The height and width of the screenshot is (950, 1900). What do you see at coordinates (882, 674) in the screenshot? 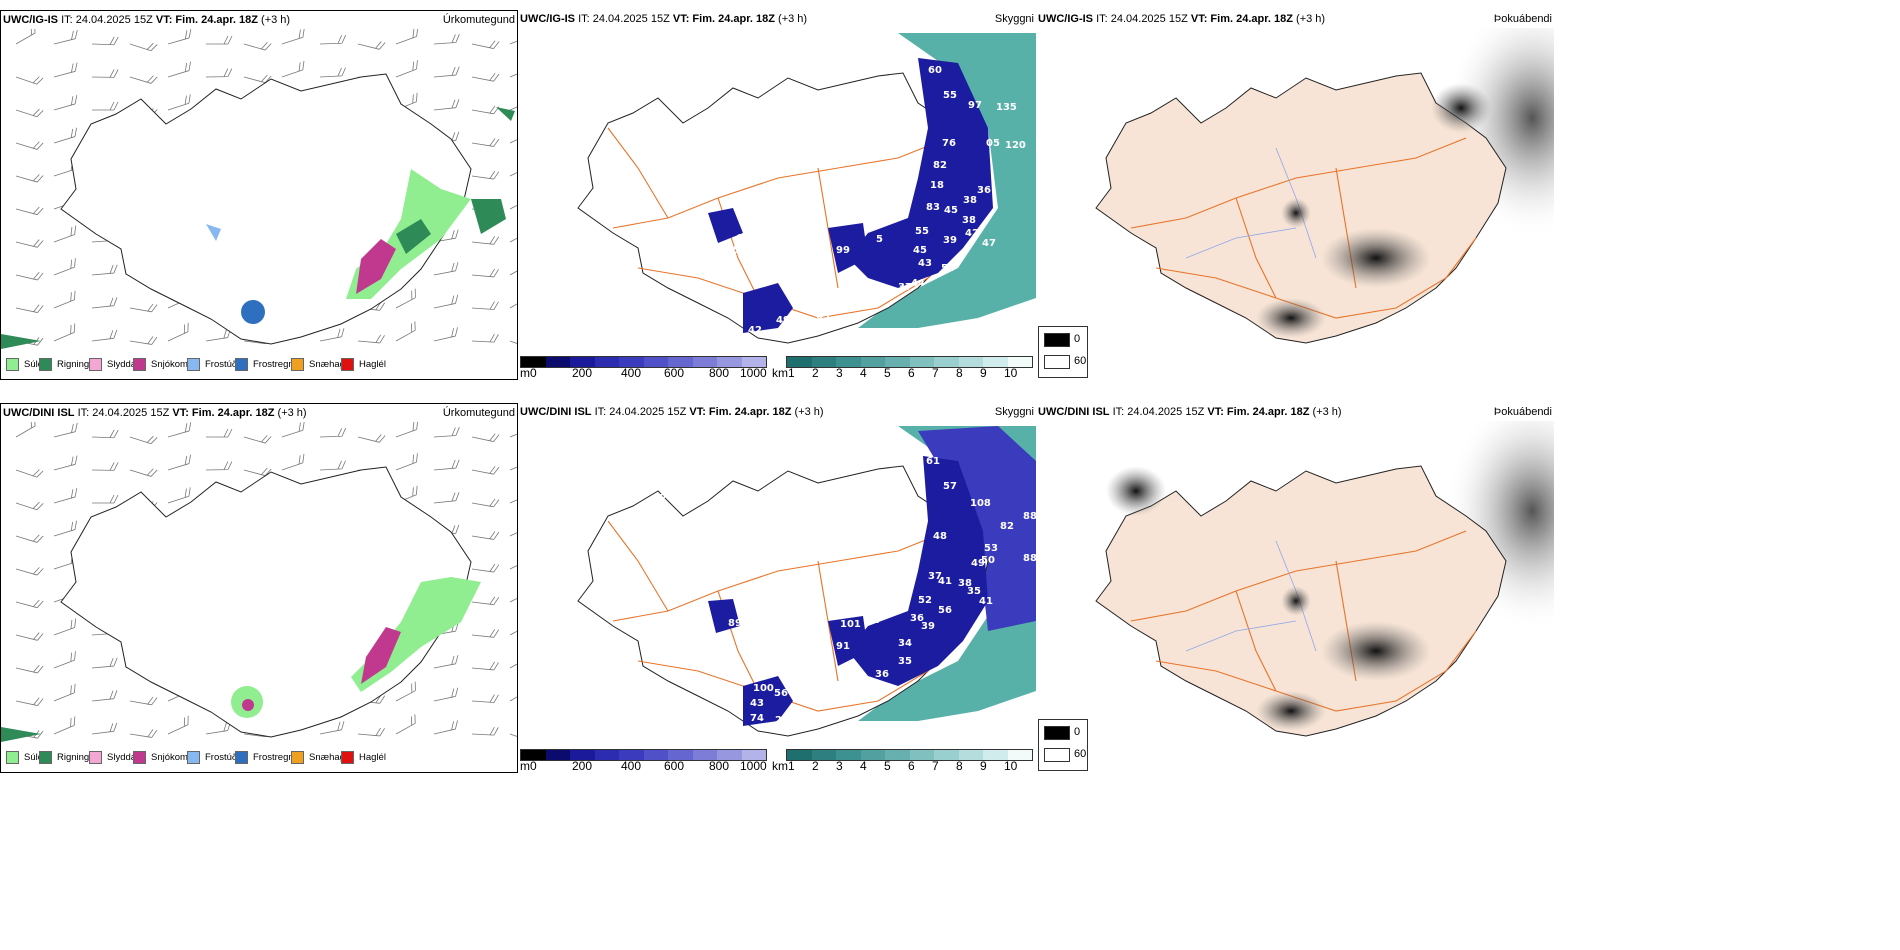
I see `cloud-base-label: 36` at bounding box center [882, 674].